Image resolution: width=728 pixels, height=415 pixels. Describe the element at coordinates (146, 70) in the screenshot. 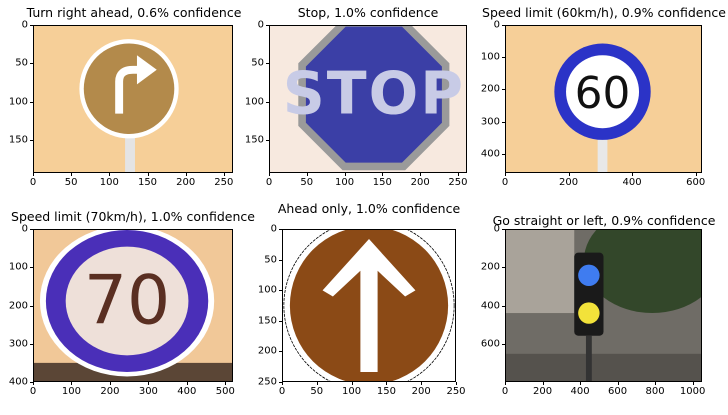

I see `arrow-head` at that location.